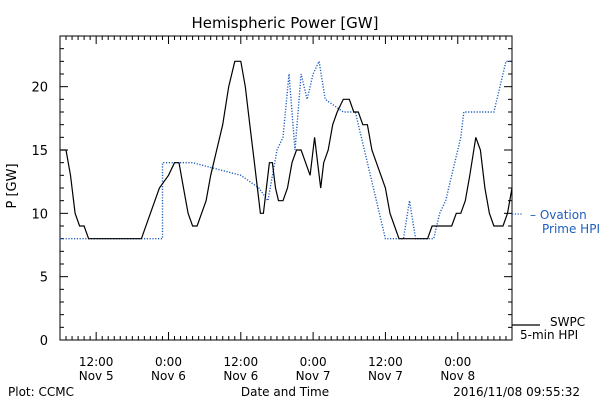 Image resolution: width=600 pixels, height=400 pixels. Describe the element at coordinates (12, 185) in the screenshot. I see `y-axis-label: P [GW]` at that location.